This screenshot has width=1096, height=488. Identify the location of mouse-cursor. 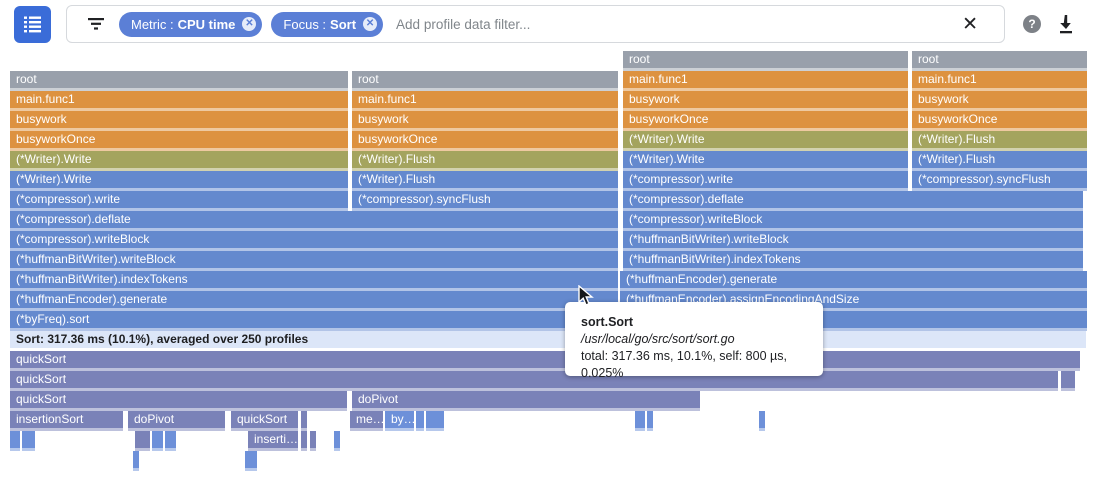
(586, 298).